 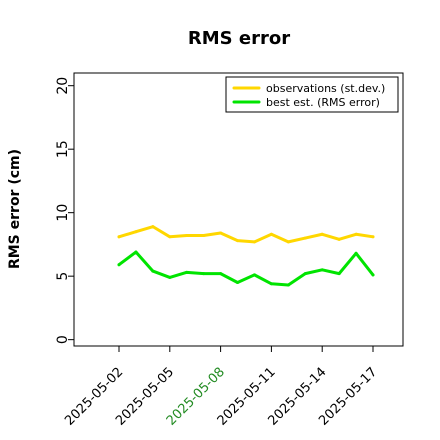 I want to click on y-axis-label: RMS error (cm), so click(x=15, y=209).